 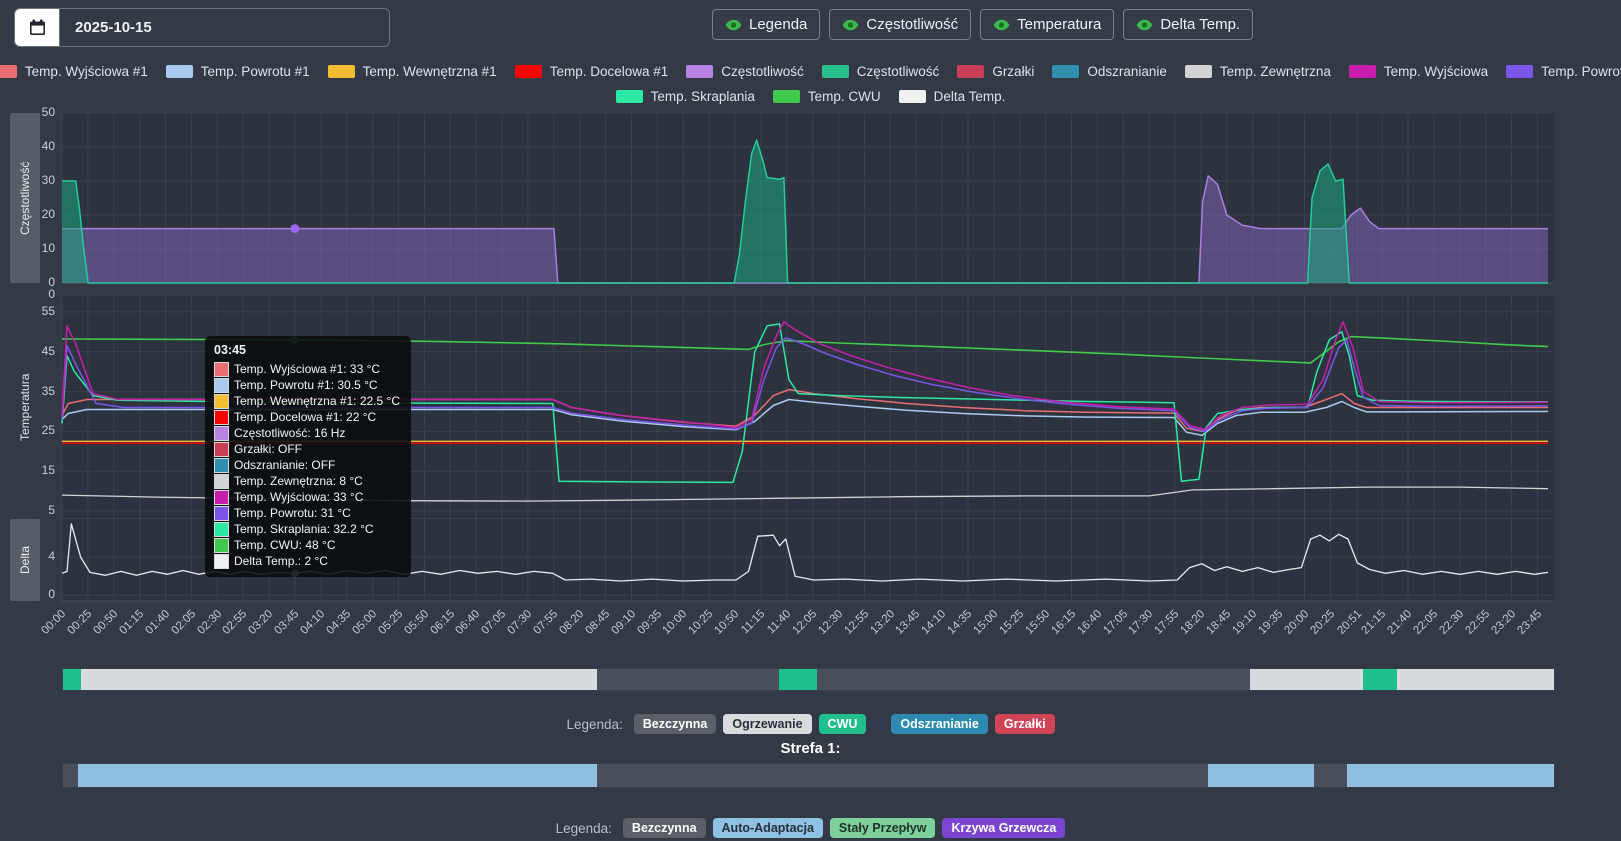 I want to click on series-legend-item: Temp. Skraplania, so click(x=685, y=96).